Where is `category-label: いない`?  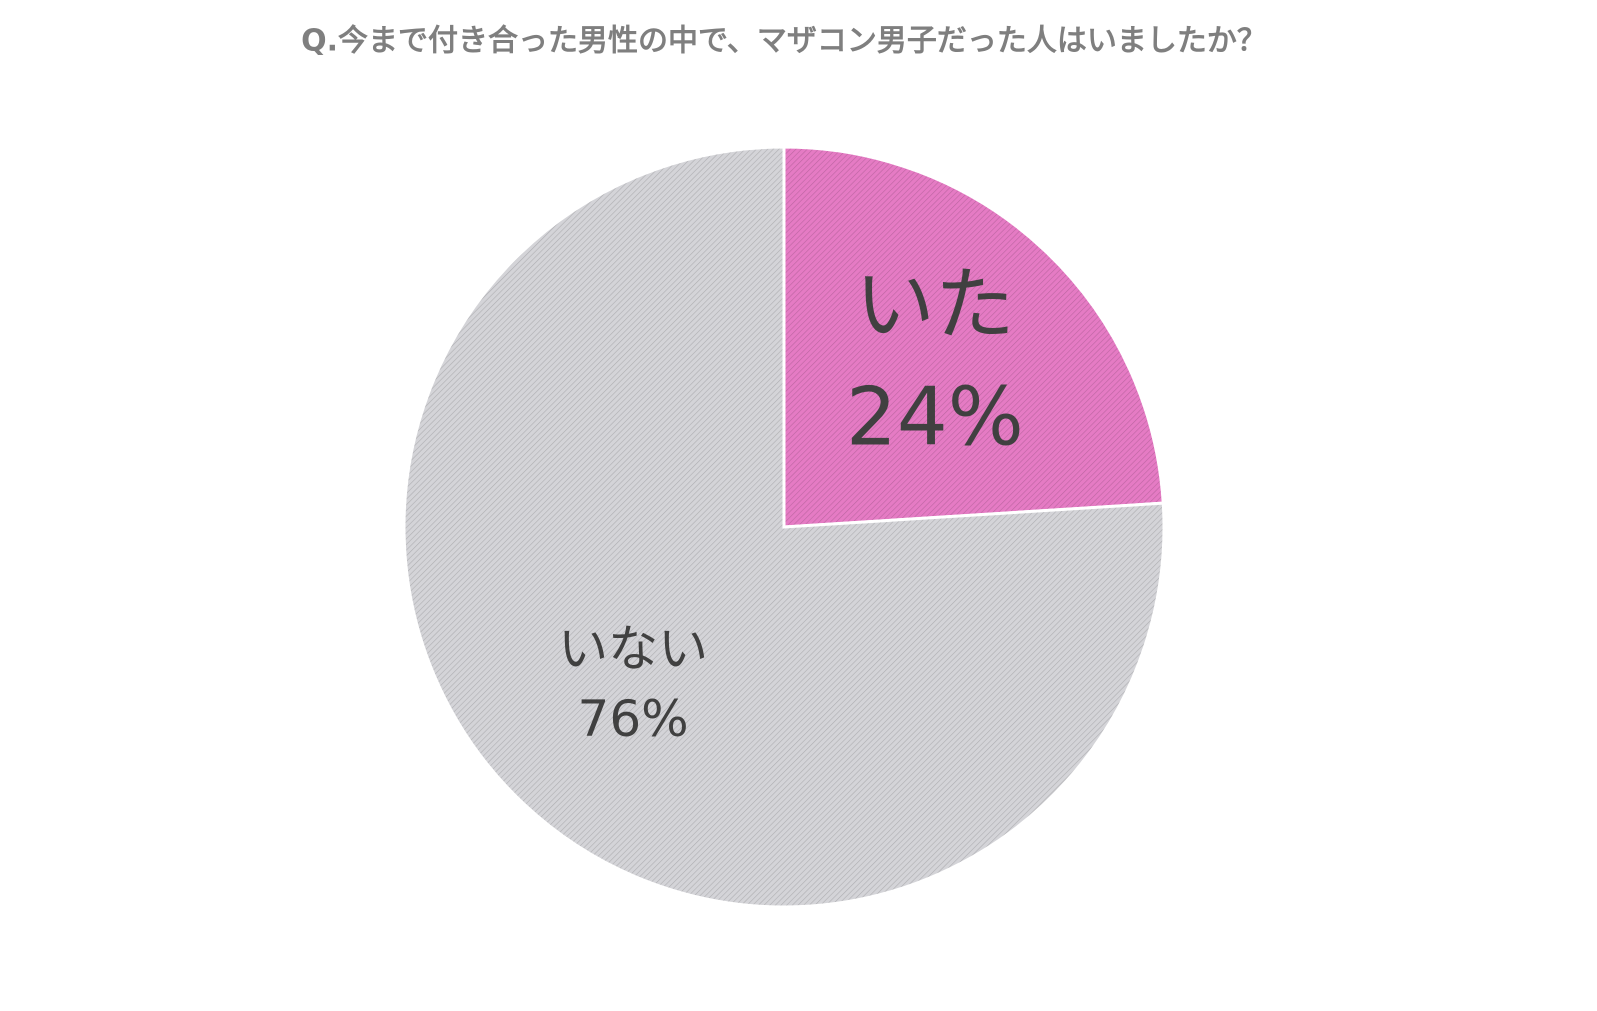 category-label: いない is located at coordinates (633, 649).